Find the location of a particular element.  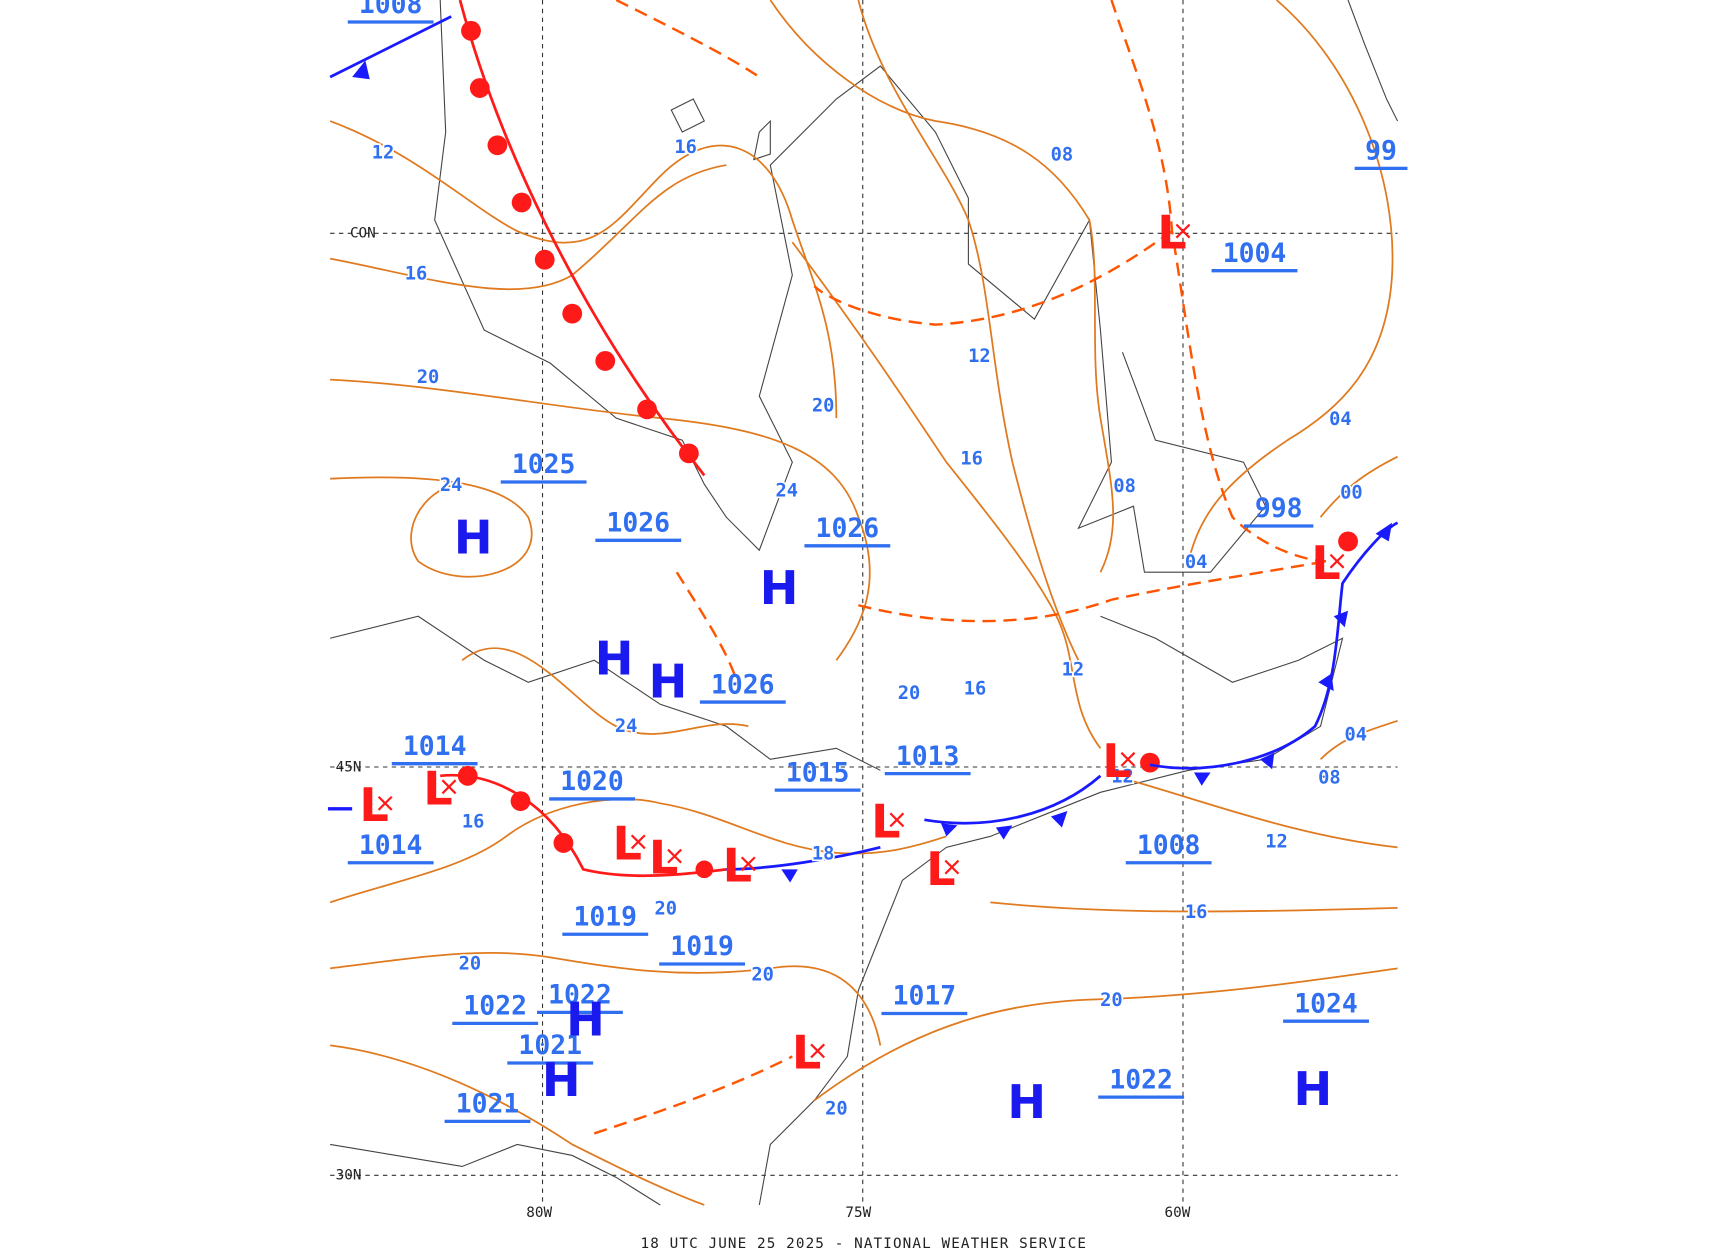

grid-label: 75W is located at coordinates (858, 1213).